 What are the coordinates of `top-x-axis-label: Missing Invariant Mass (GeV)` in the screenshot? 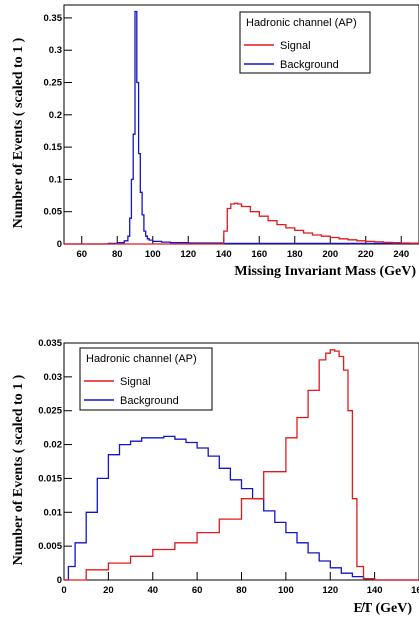 It's located at (325, 271).